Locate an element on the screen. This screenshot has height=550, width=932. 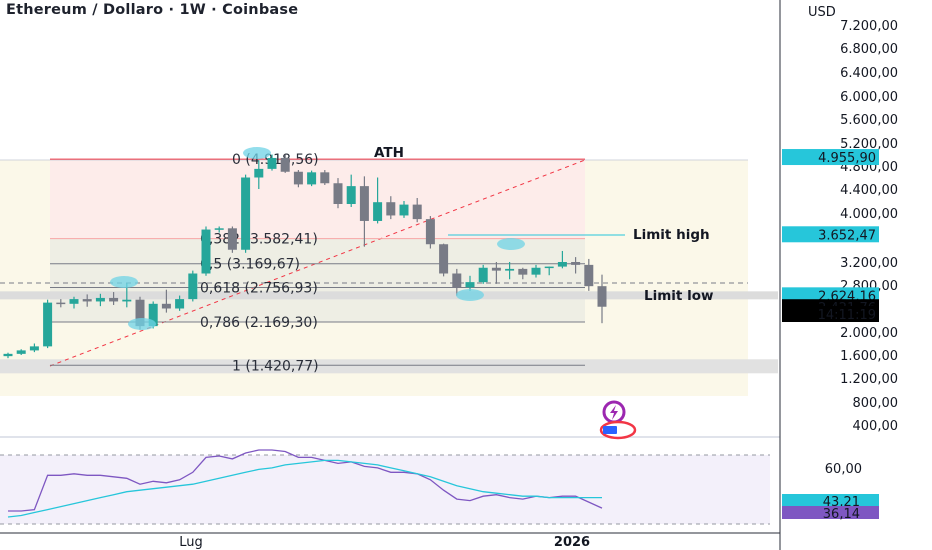
price-tick-label: 400,00 is located at coordinates (876, 426).